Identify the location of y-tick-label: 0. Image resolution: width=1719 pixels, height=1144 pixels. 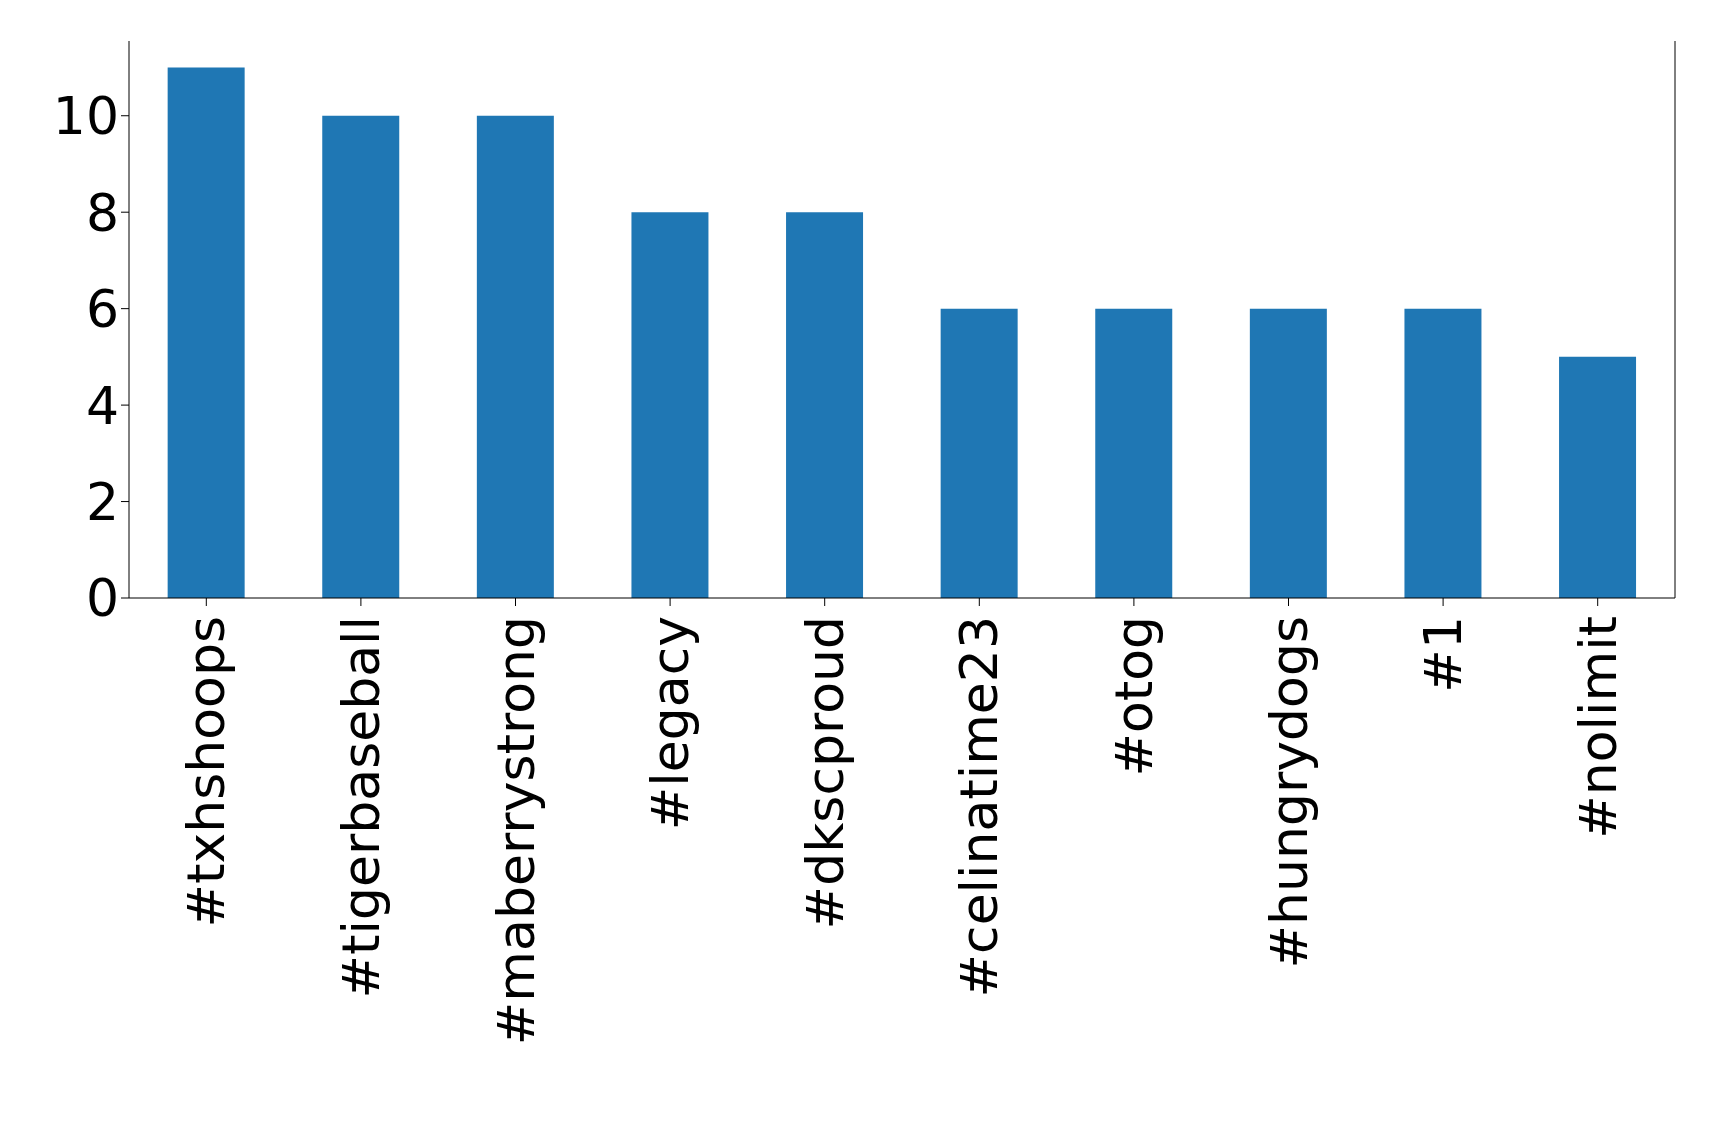
(102, 598).